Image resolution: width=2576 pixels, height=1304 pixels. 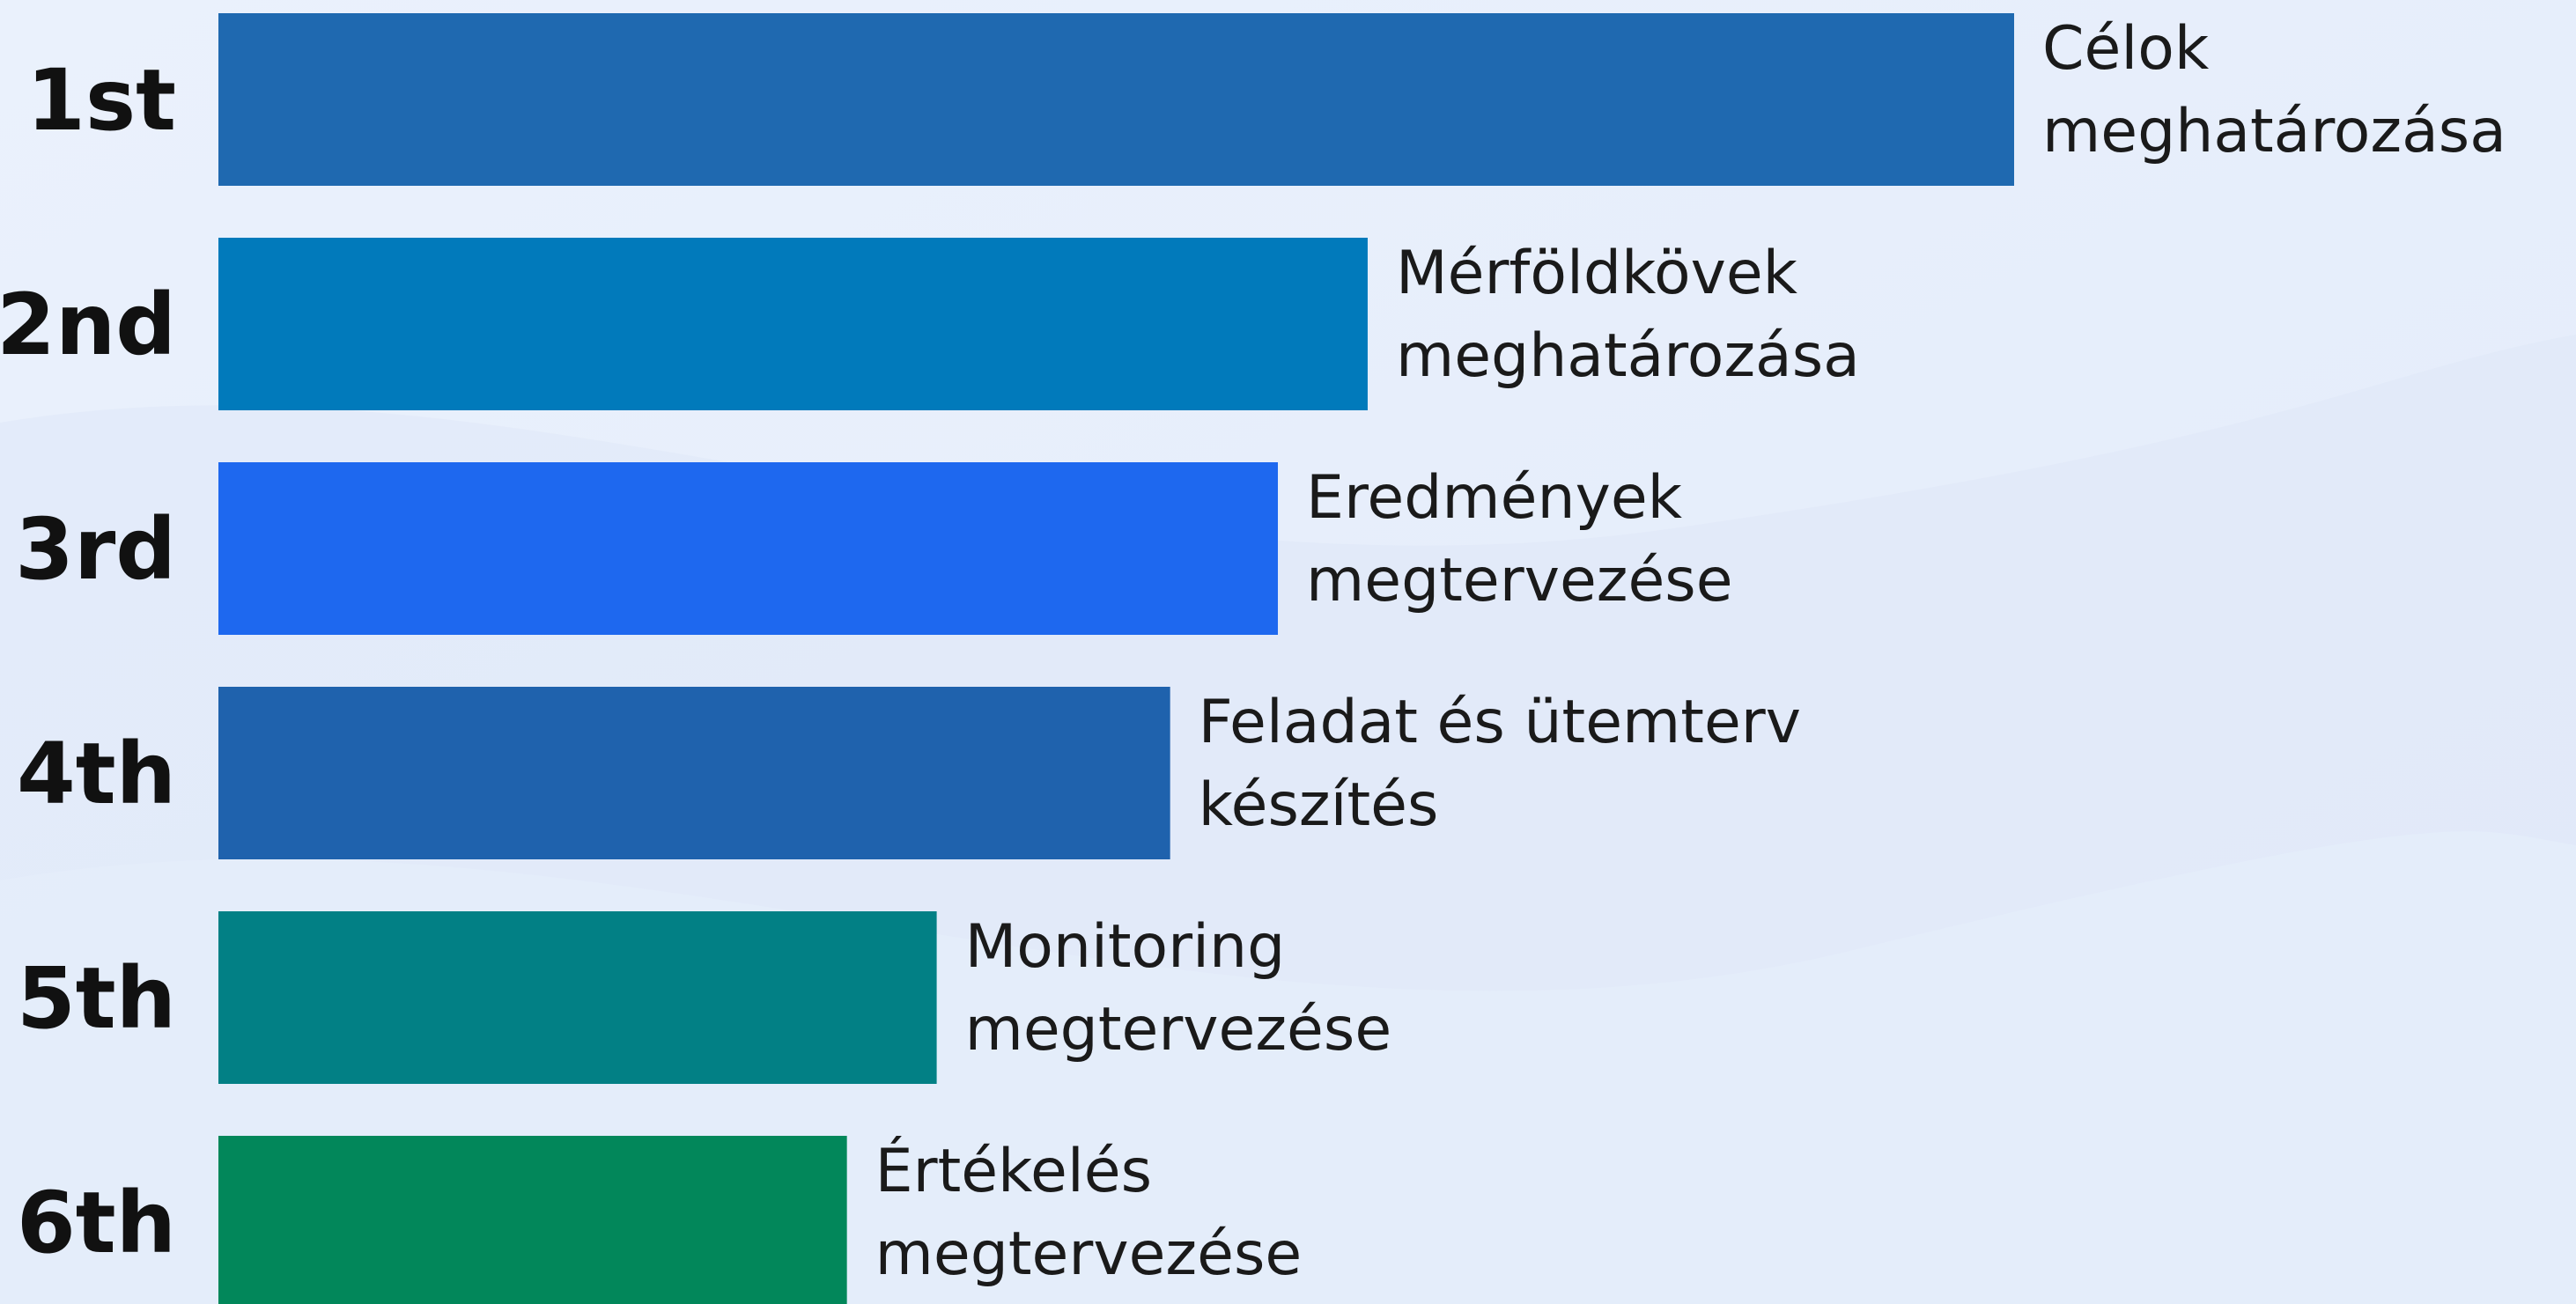 What do you see at coordinates (1319, 805) in the screenshot?
I see `bar-label: készítés` at bounding box center [1319, 805].